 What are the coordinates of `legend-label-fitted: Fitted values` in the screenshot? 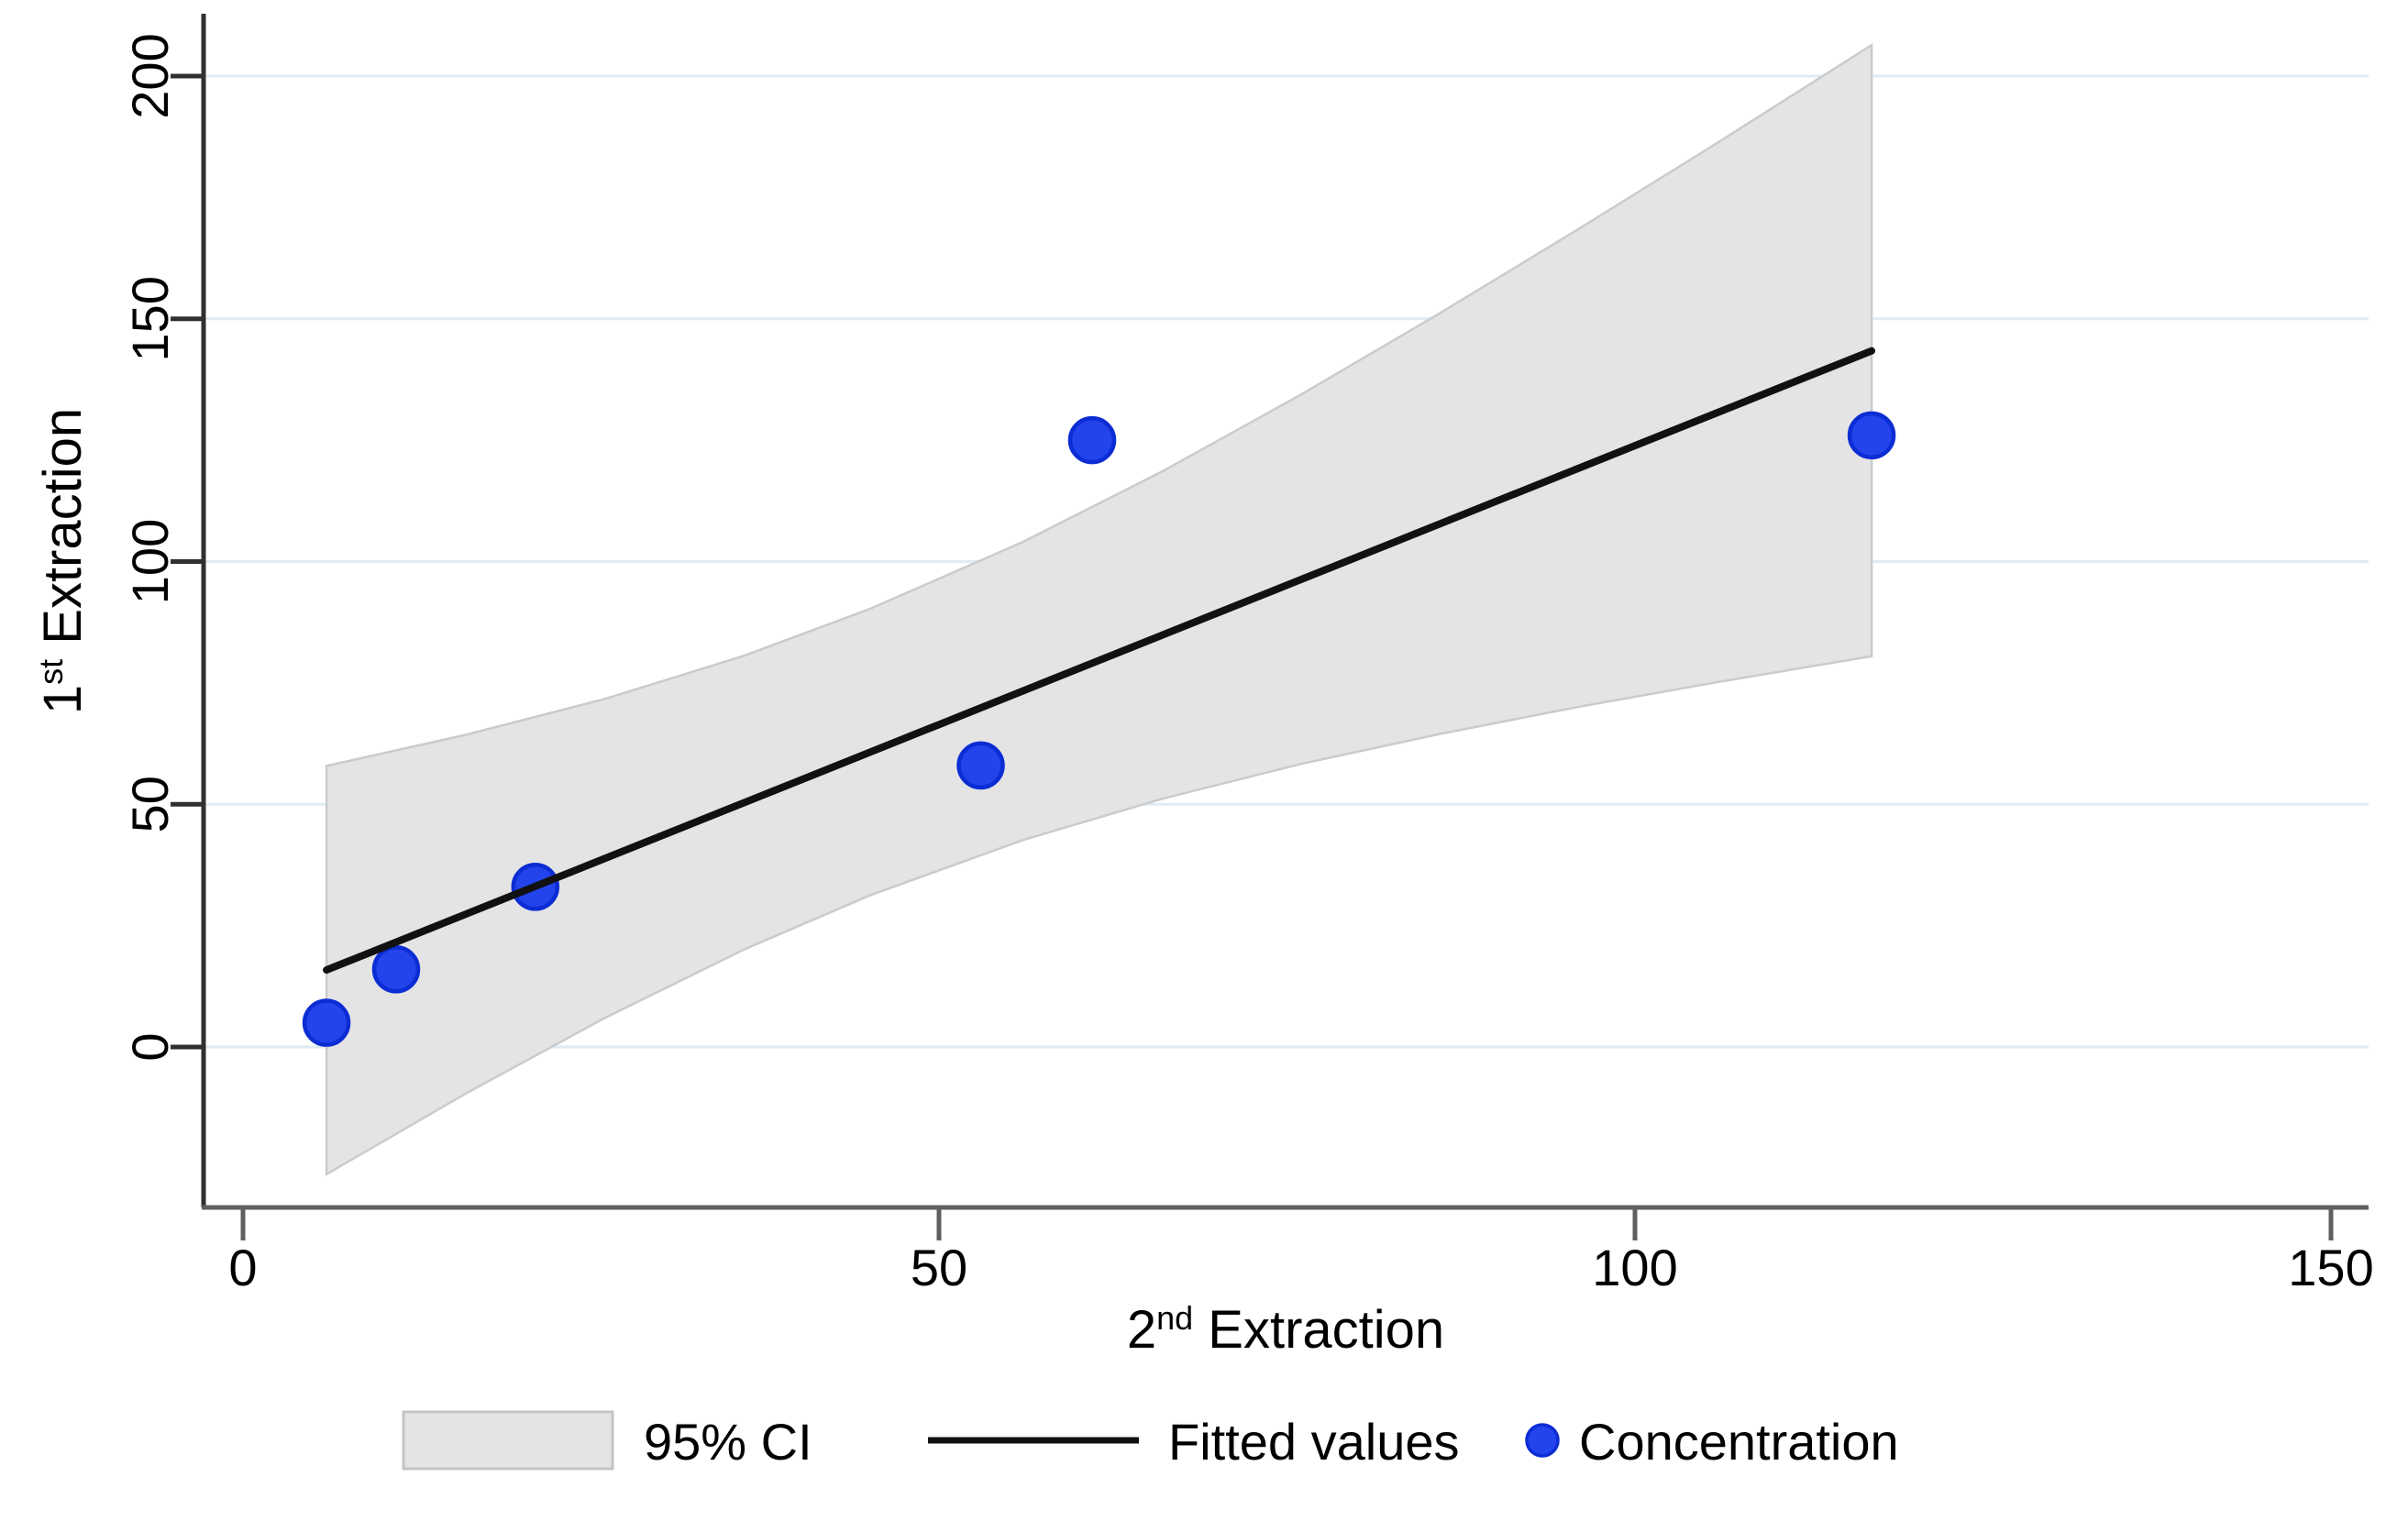 It's located at (1314, 1442).